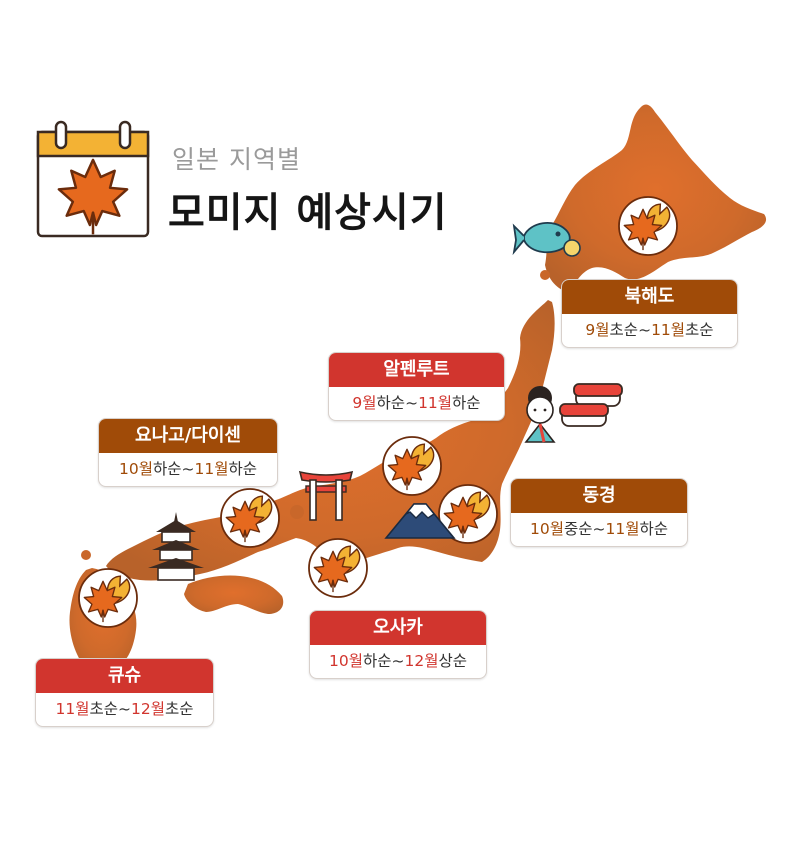 The image size is (800, 851). I want to click on mount-fuji-icon, so click(420, 521).